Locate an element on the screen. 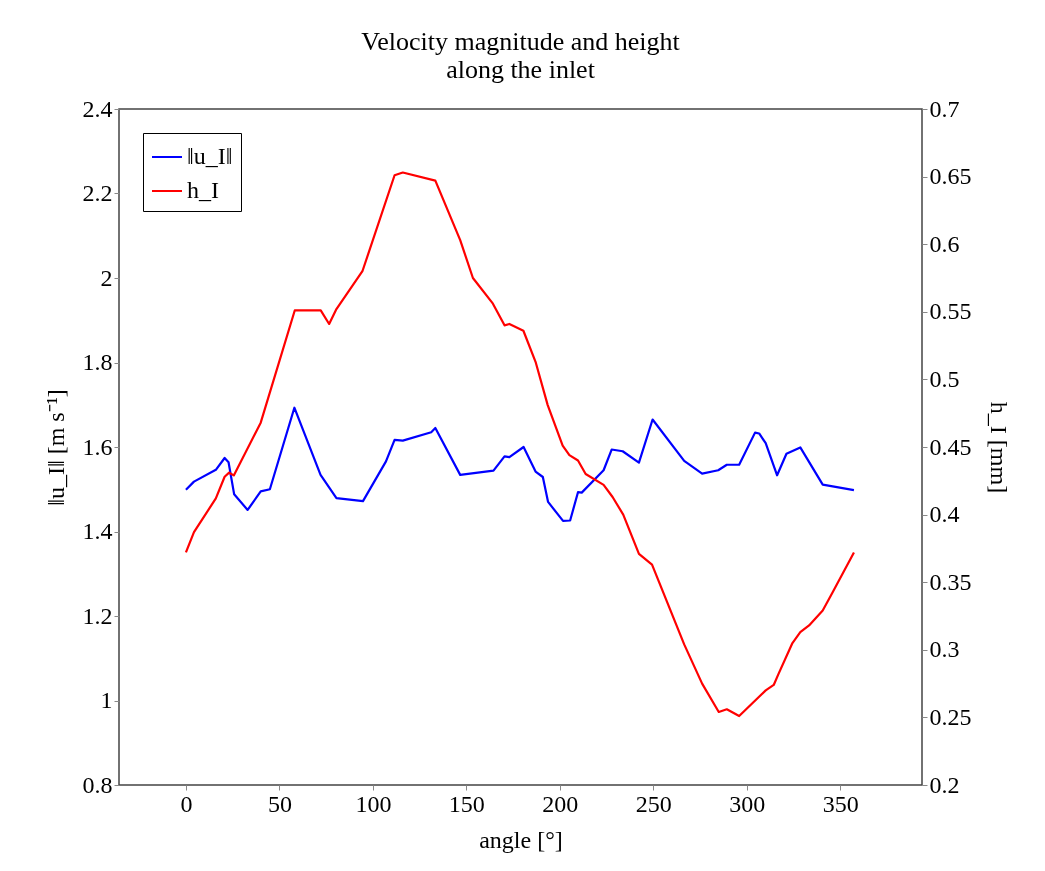 This screenshot has height=871, width=1045. y-axis-title: ‖u_I‖ [m s⁻¹] is located at coordinates (55, 447).